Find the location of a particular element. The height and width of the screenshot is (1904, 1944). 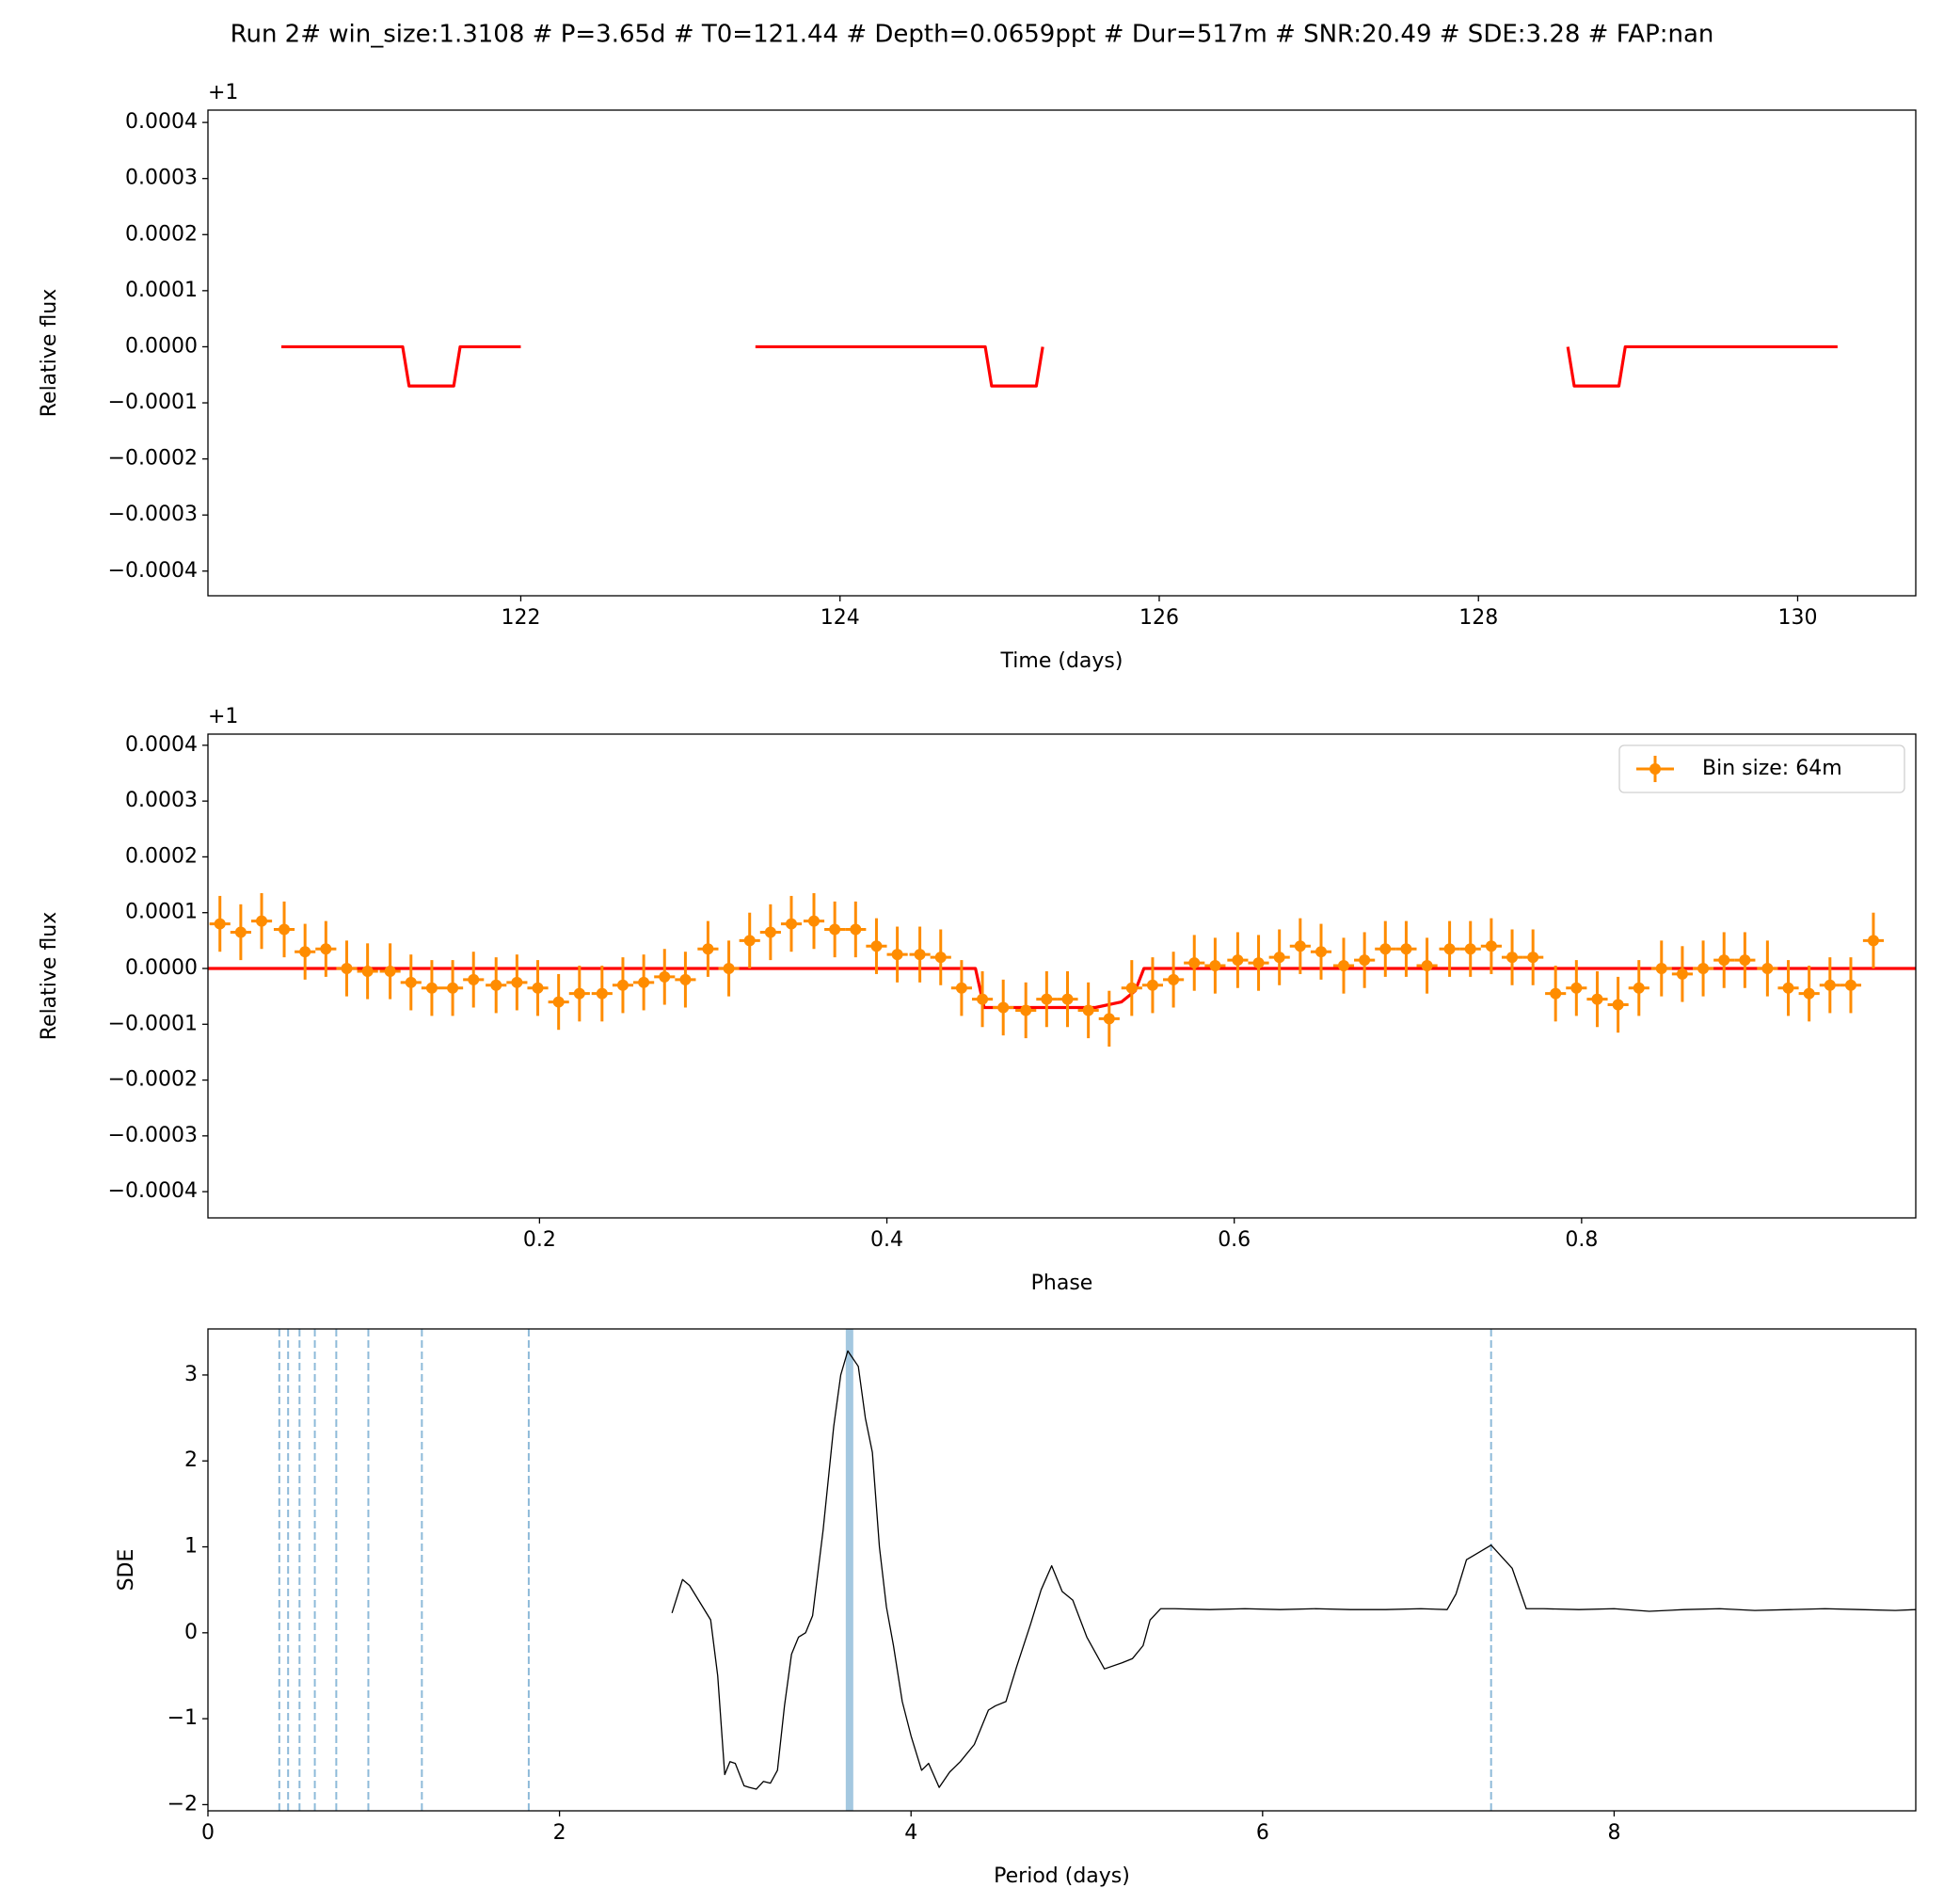

series-line is located at coordinates (1059, 366).